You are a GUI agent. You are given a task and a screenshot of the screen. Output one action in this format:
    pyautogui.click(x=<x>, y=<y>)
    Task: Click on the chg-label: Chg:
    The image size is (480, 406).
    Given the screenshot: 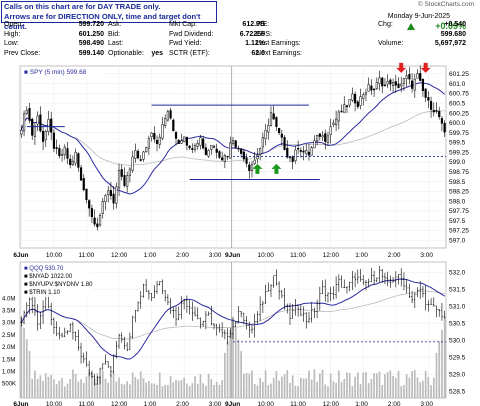 What is the action you would take?
    pyautogui.click(x=385, y=24)
    